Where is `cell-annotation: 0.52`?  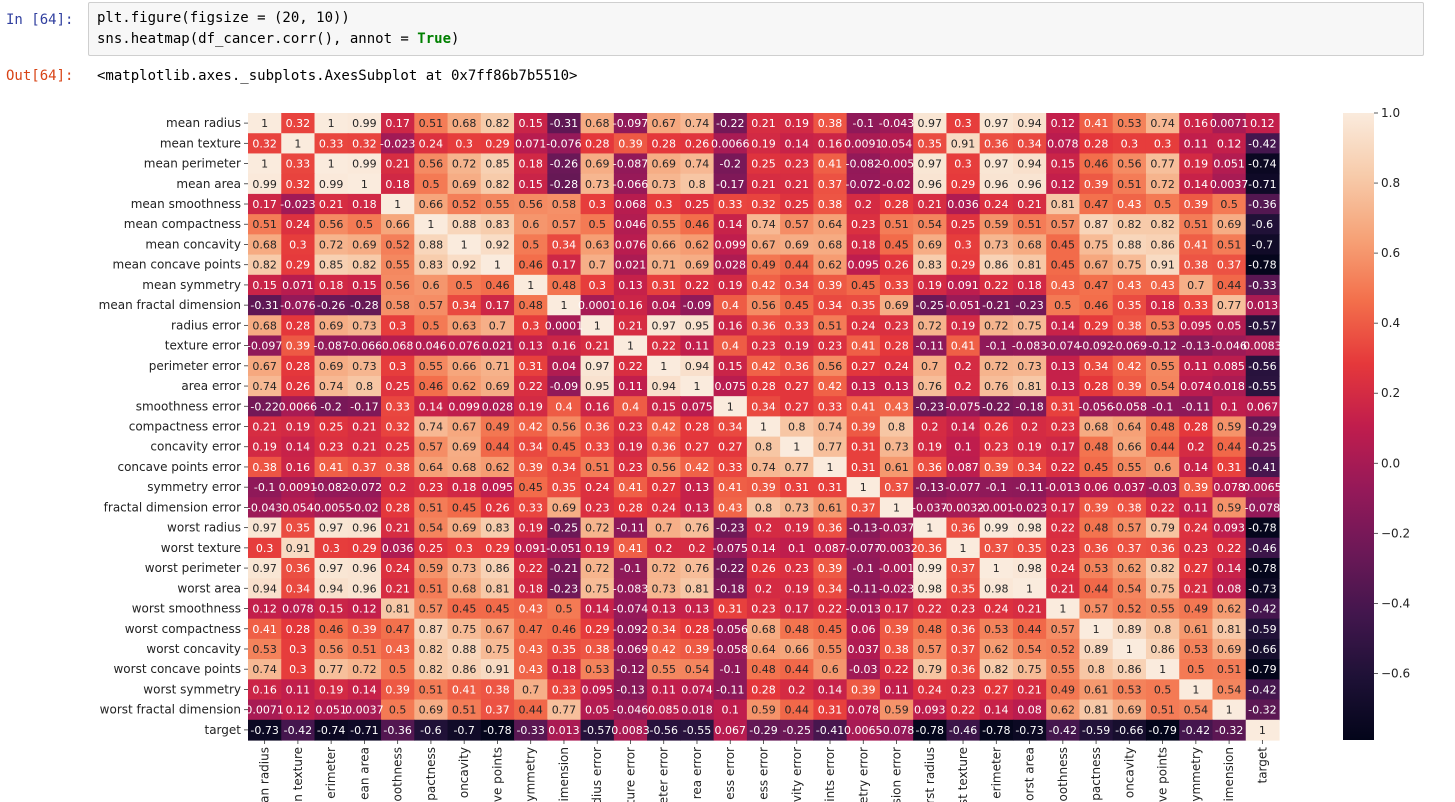 cell-annotation: 0.52 is located at coordinates (464, 204).